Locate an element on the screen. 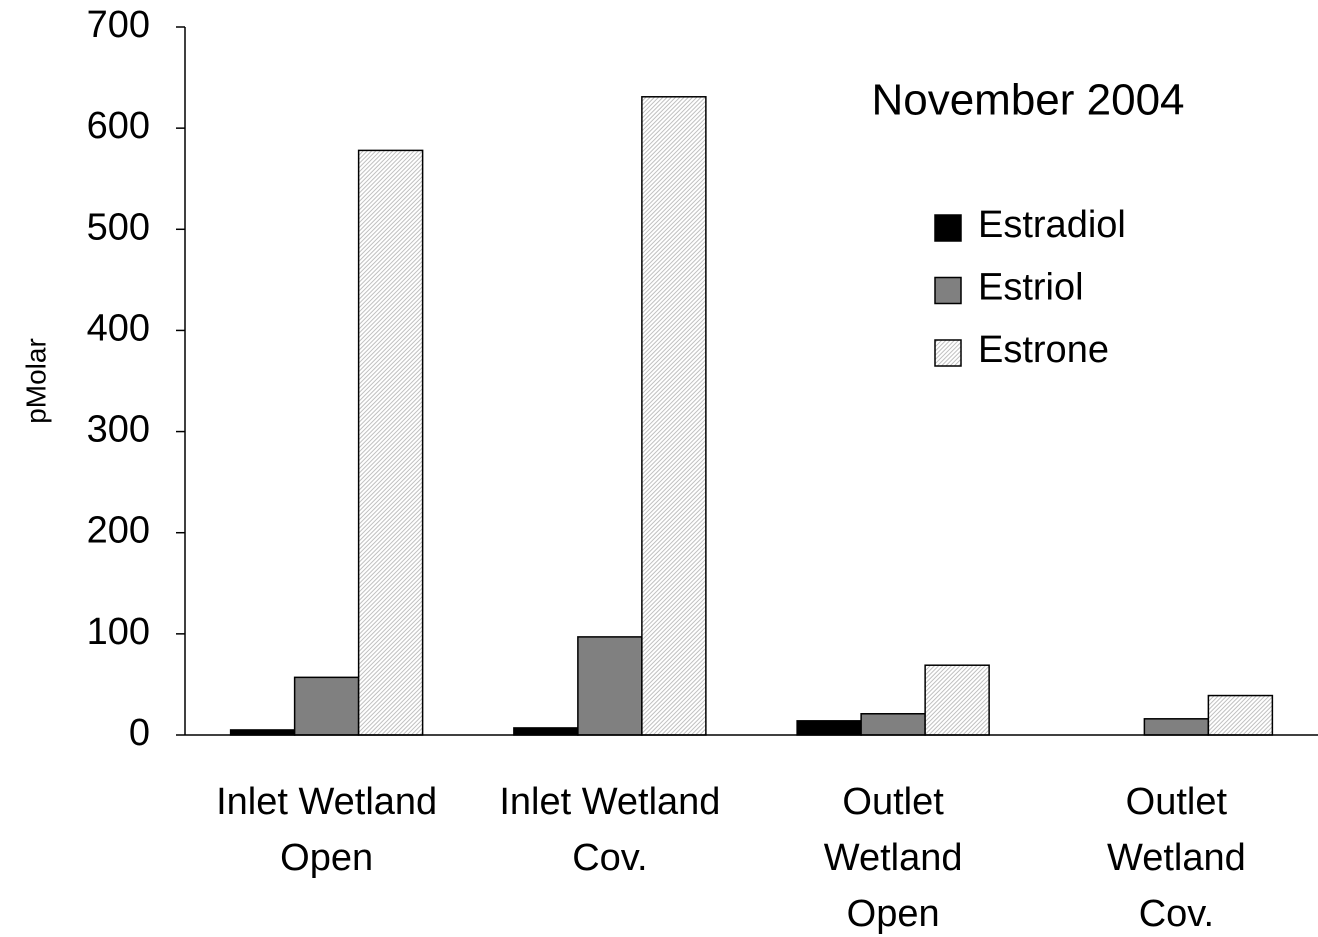 The width and height of the screenshot is (1318, 937). chart-annotation: November 2004 is located at coordinates (1027, 100).